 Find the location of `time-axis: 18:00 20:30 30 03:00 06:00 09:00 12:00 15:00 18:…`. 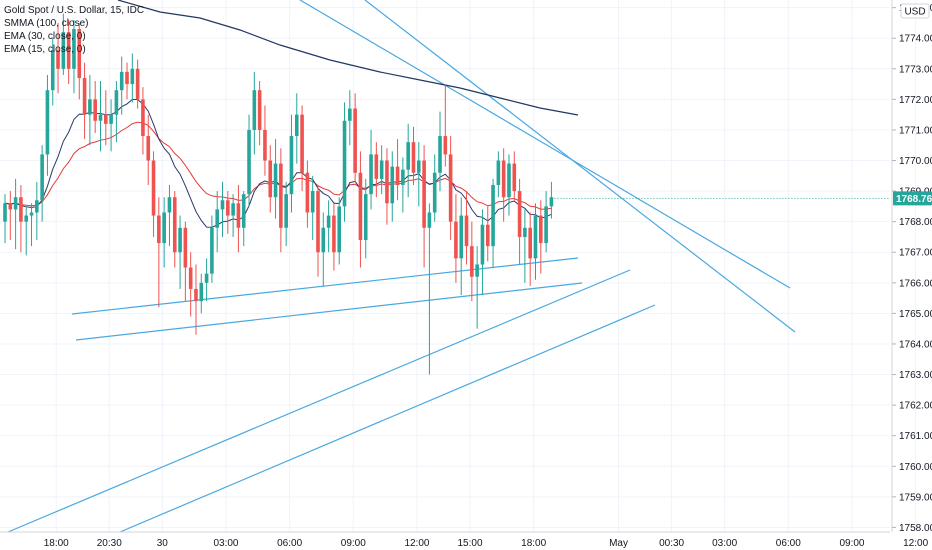

time-axis: 18:00 20:30 30 03:00 06:00 09:00 12:00 15:00 18:… is located at coordinates (464, 540).